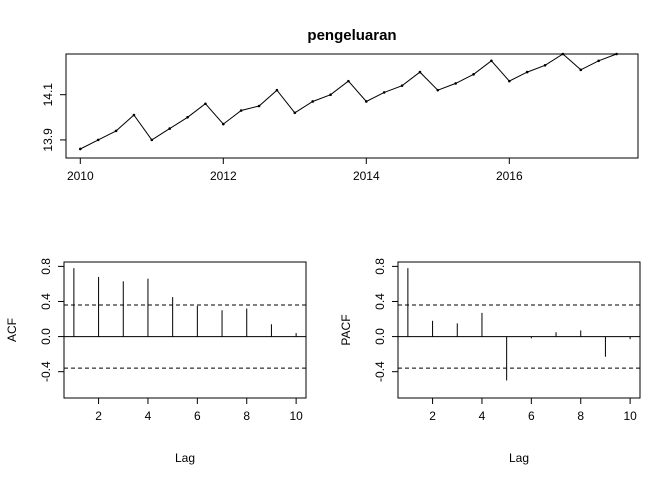 This screenshot has height=480, width=672. I want to click on y-tick-label: 13.9, so click(48, 140).